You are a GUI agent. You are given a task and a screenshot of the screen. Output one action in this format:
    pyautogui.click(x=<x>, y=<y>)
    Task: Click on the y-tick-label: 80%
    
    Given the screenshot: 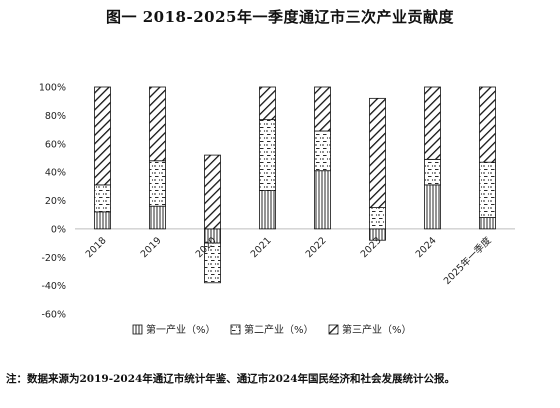 What is the action you would take?
    pyautogui.click(x=55, y=116)
    